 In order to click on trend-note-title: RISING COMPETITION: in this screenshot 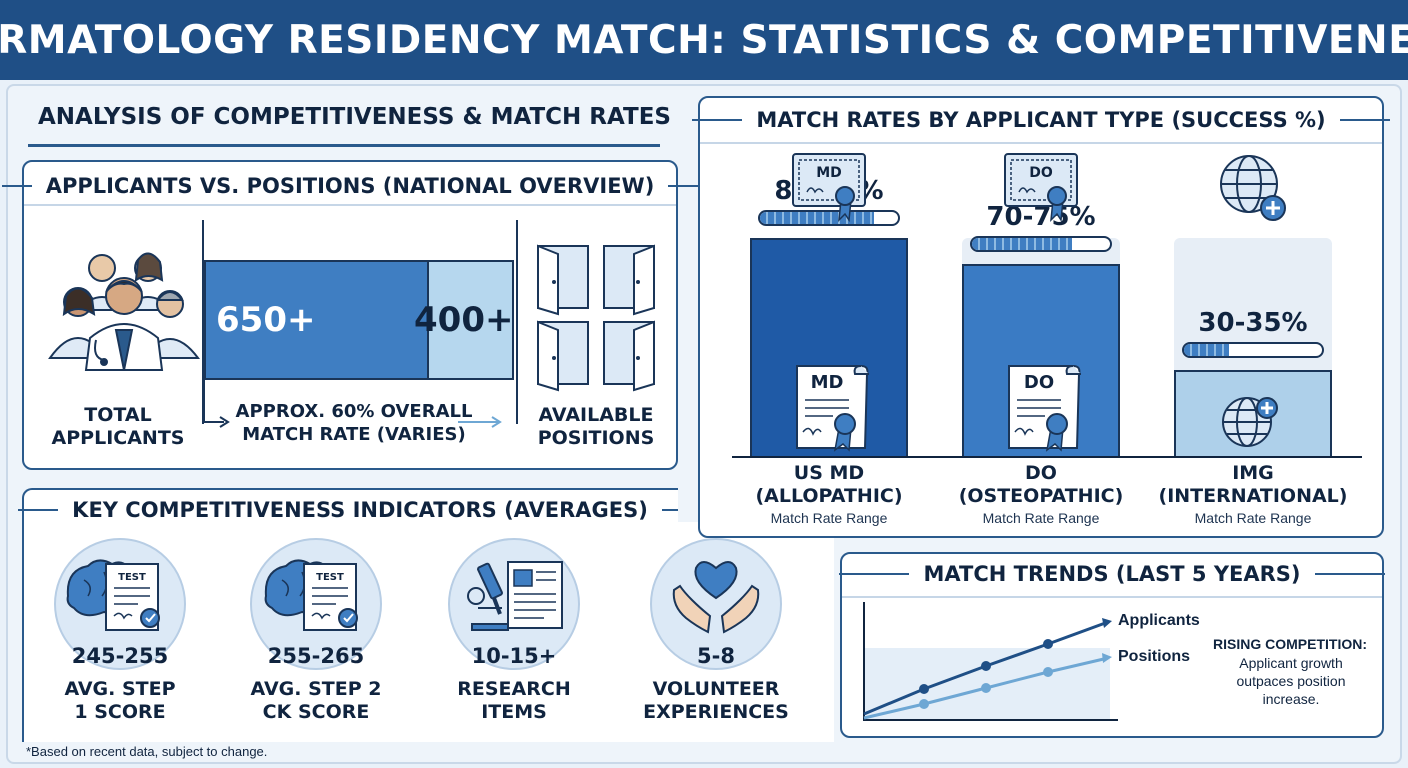, I will do `click(1290, 644)`.